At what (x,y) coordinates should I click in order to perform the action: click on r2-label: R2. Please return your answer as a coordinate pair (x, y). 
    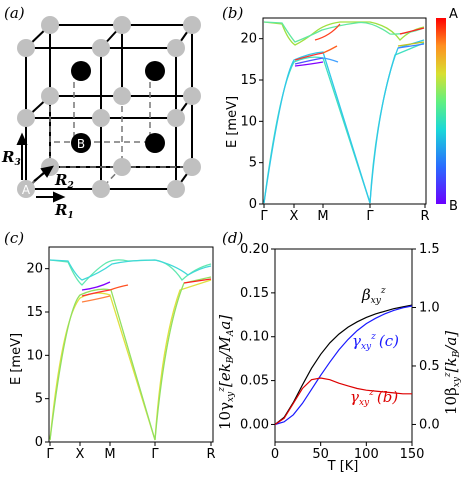
    Looking at the image, I should click on (64, 181).